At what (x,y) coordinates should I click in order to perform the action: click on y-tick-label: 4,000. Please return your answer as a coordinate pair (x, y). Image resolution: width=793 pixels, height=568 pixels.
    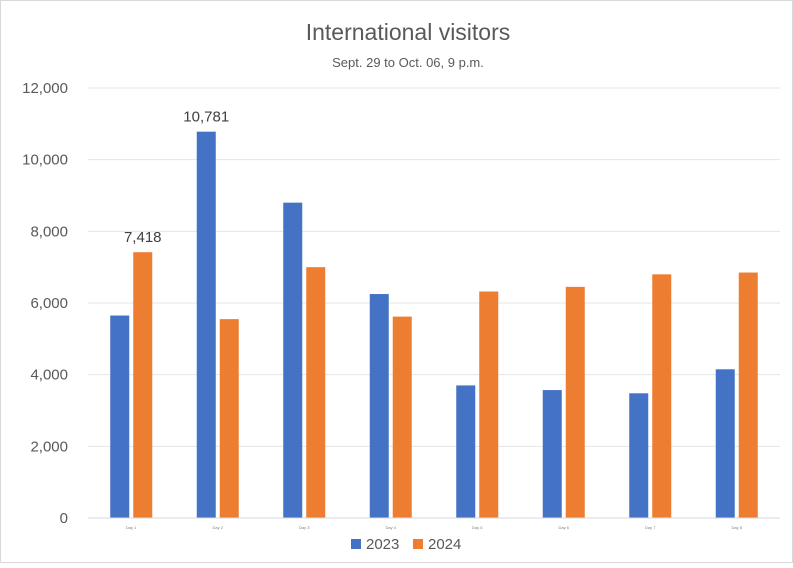
    Looking at the image, I should click on (49, 375).